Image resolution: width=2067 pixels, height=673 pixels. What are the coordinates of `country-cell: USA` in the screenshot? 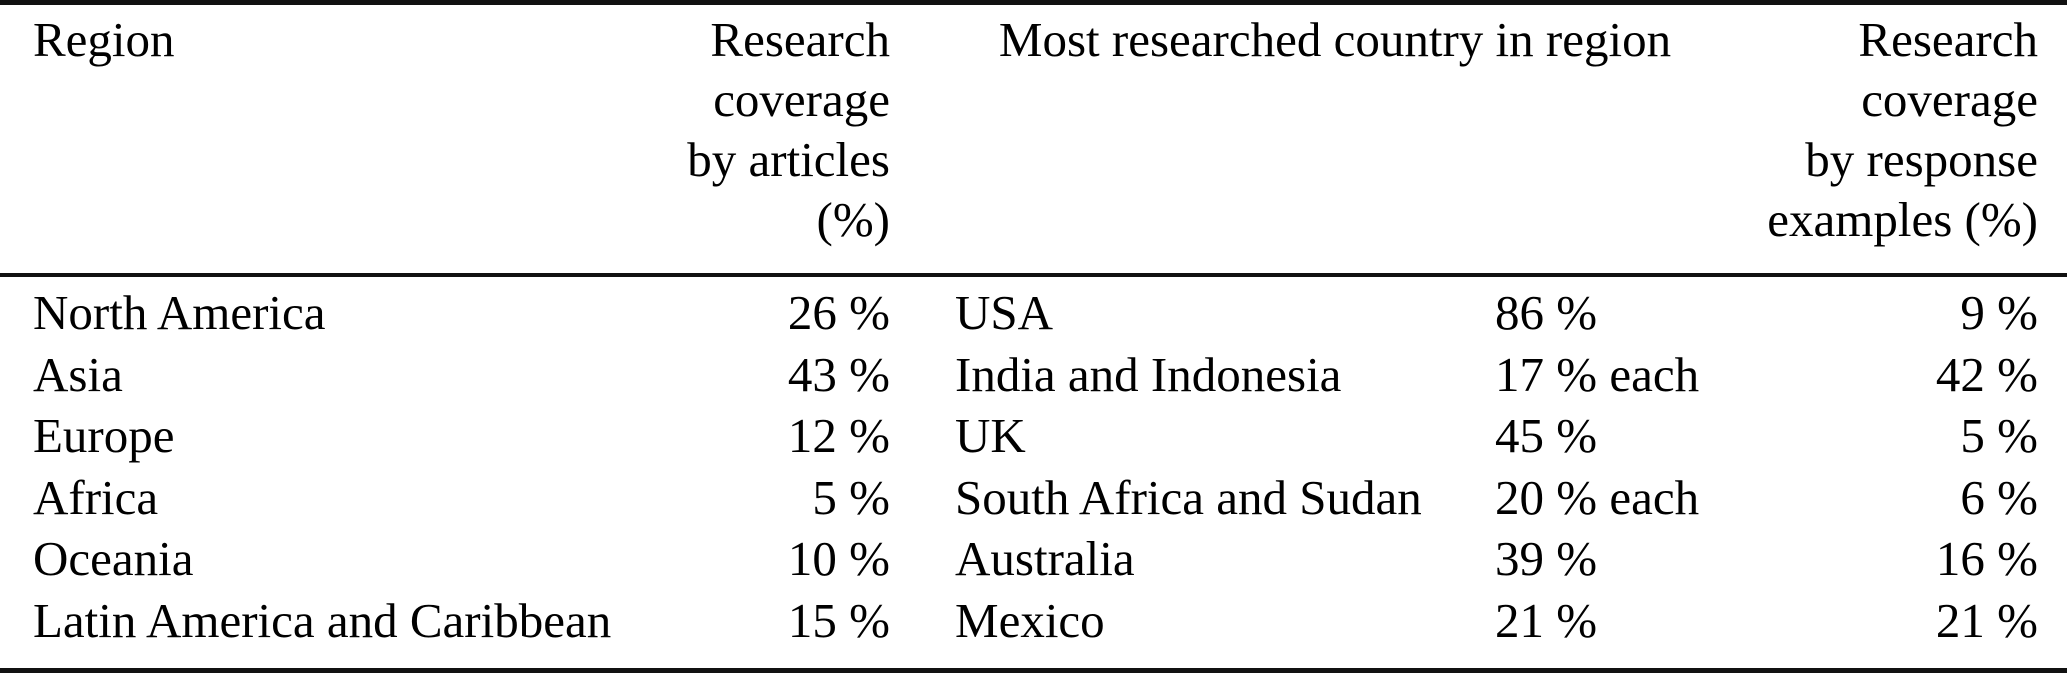 It's located at (1004, 312).